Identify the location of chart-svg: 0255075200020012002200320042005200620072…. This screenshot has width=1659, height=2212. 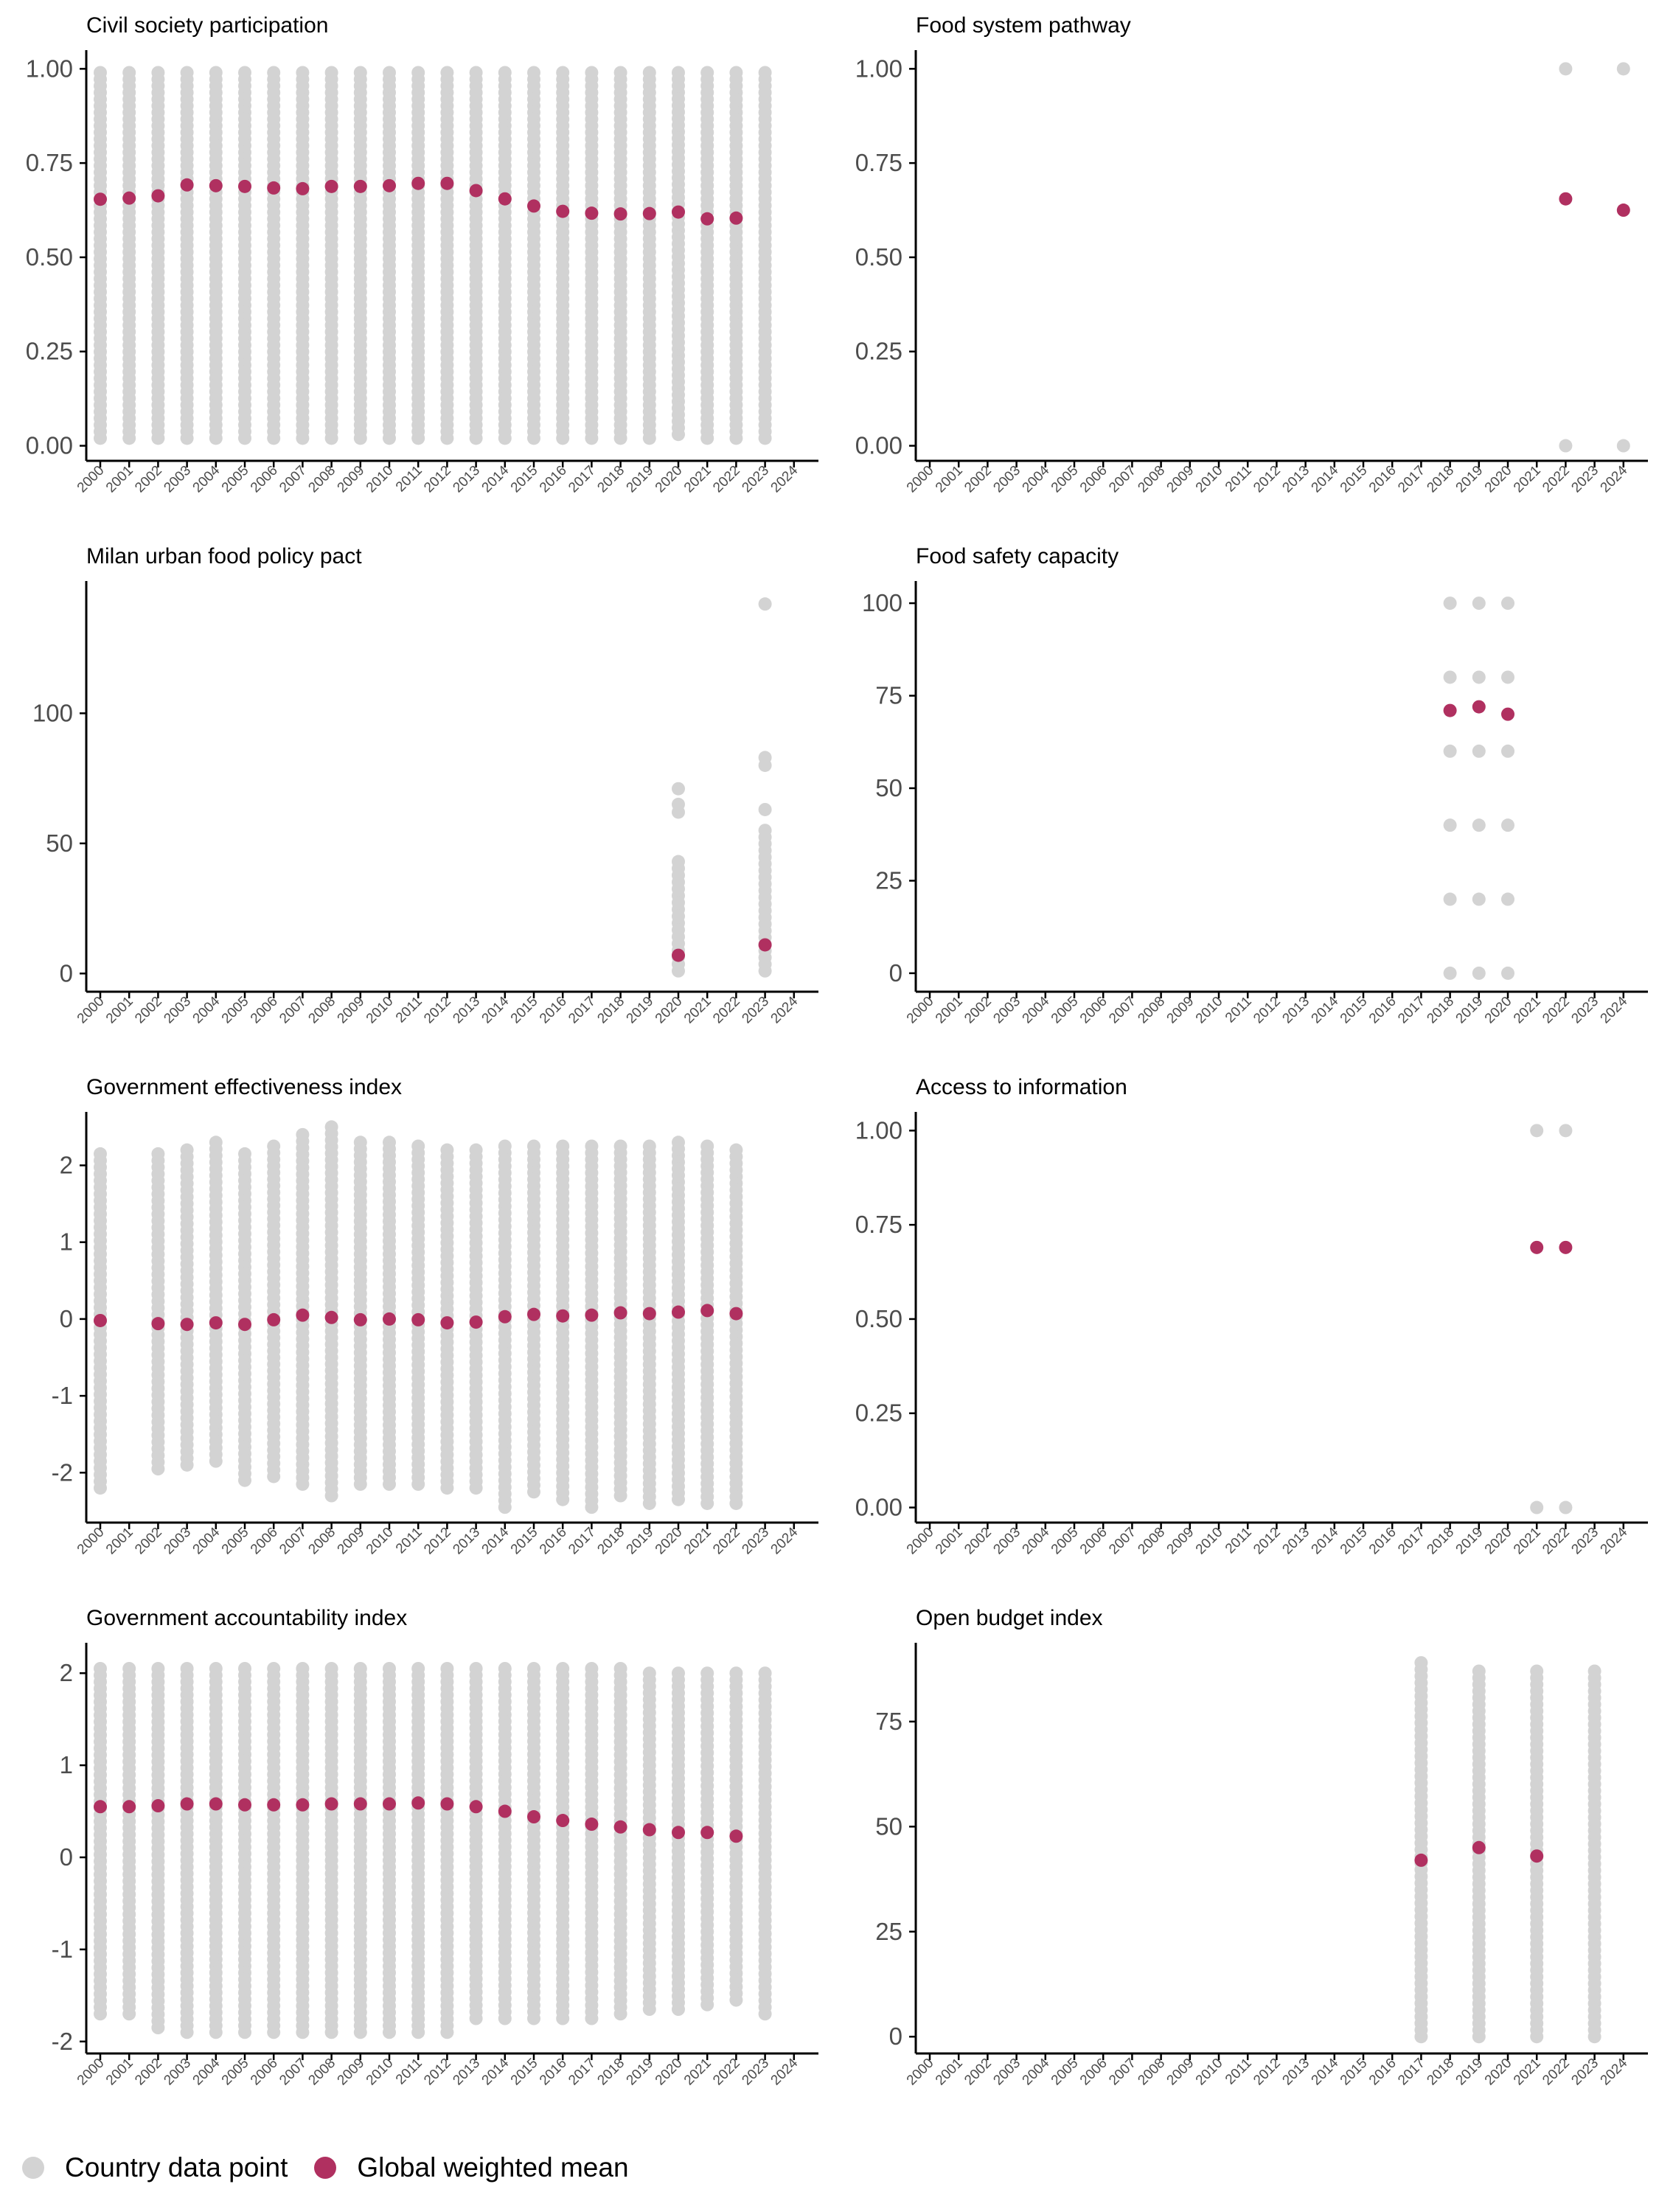
(1261, 1866).